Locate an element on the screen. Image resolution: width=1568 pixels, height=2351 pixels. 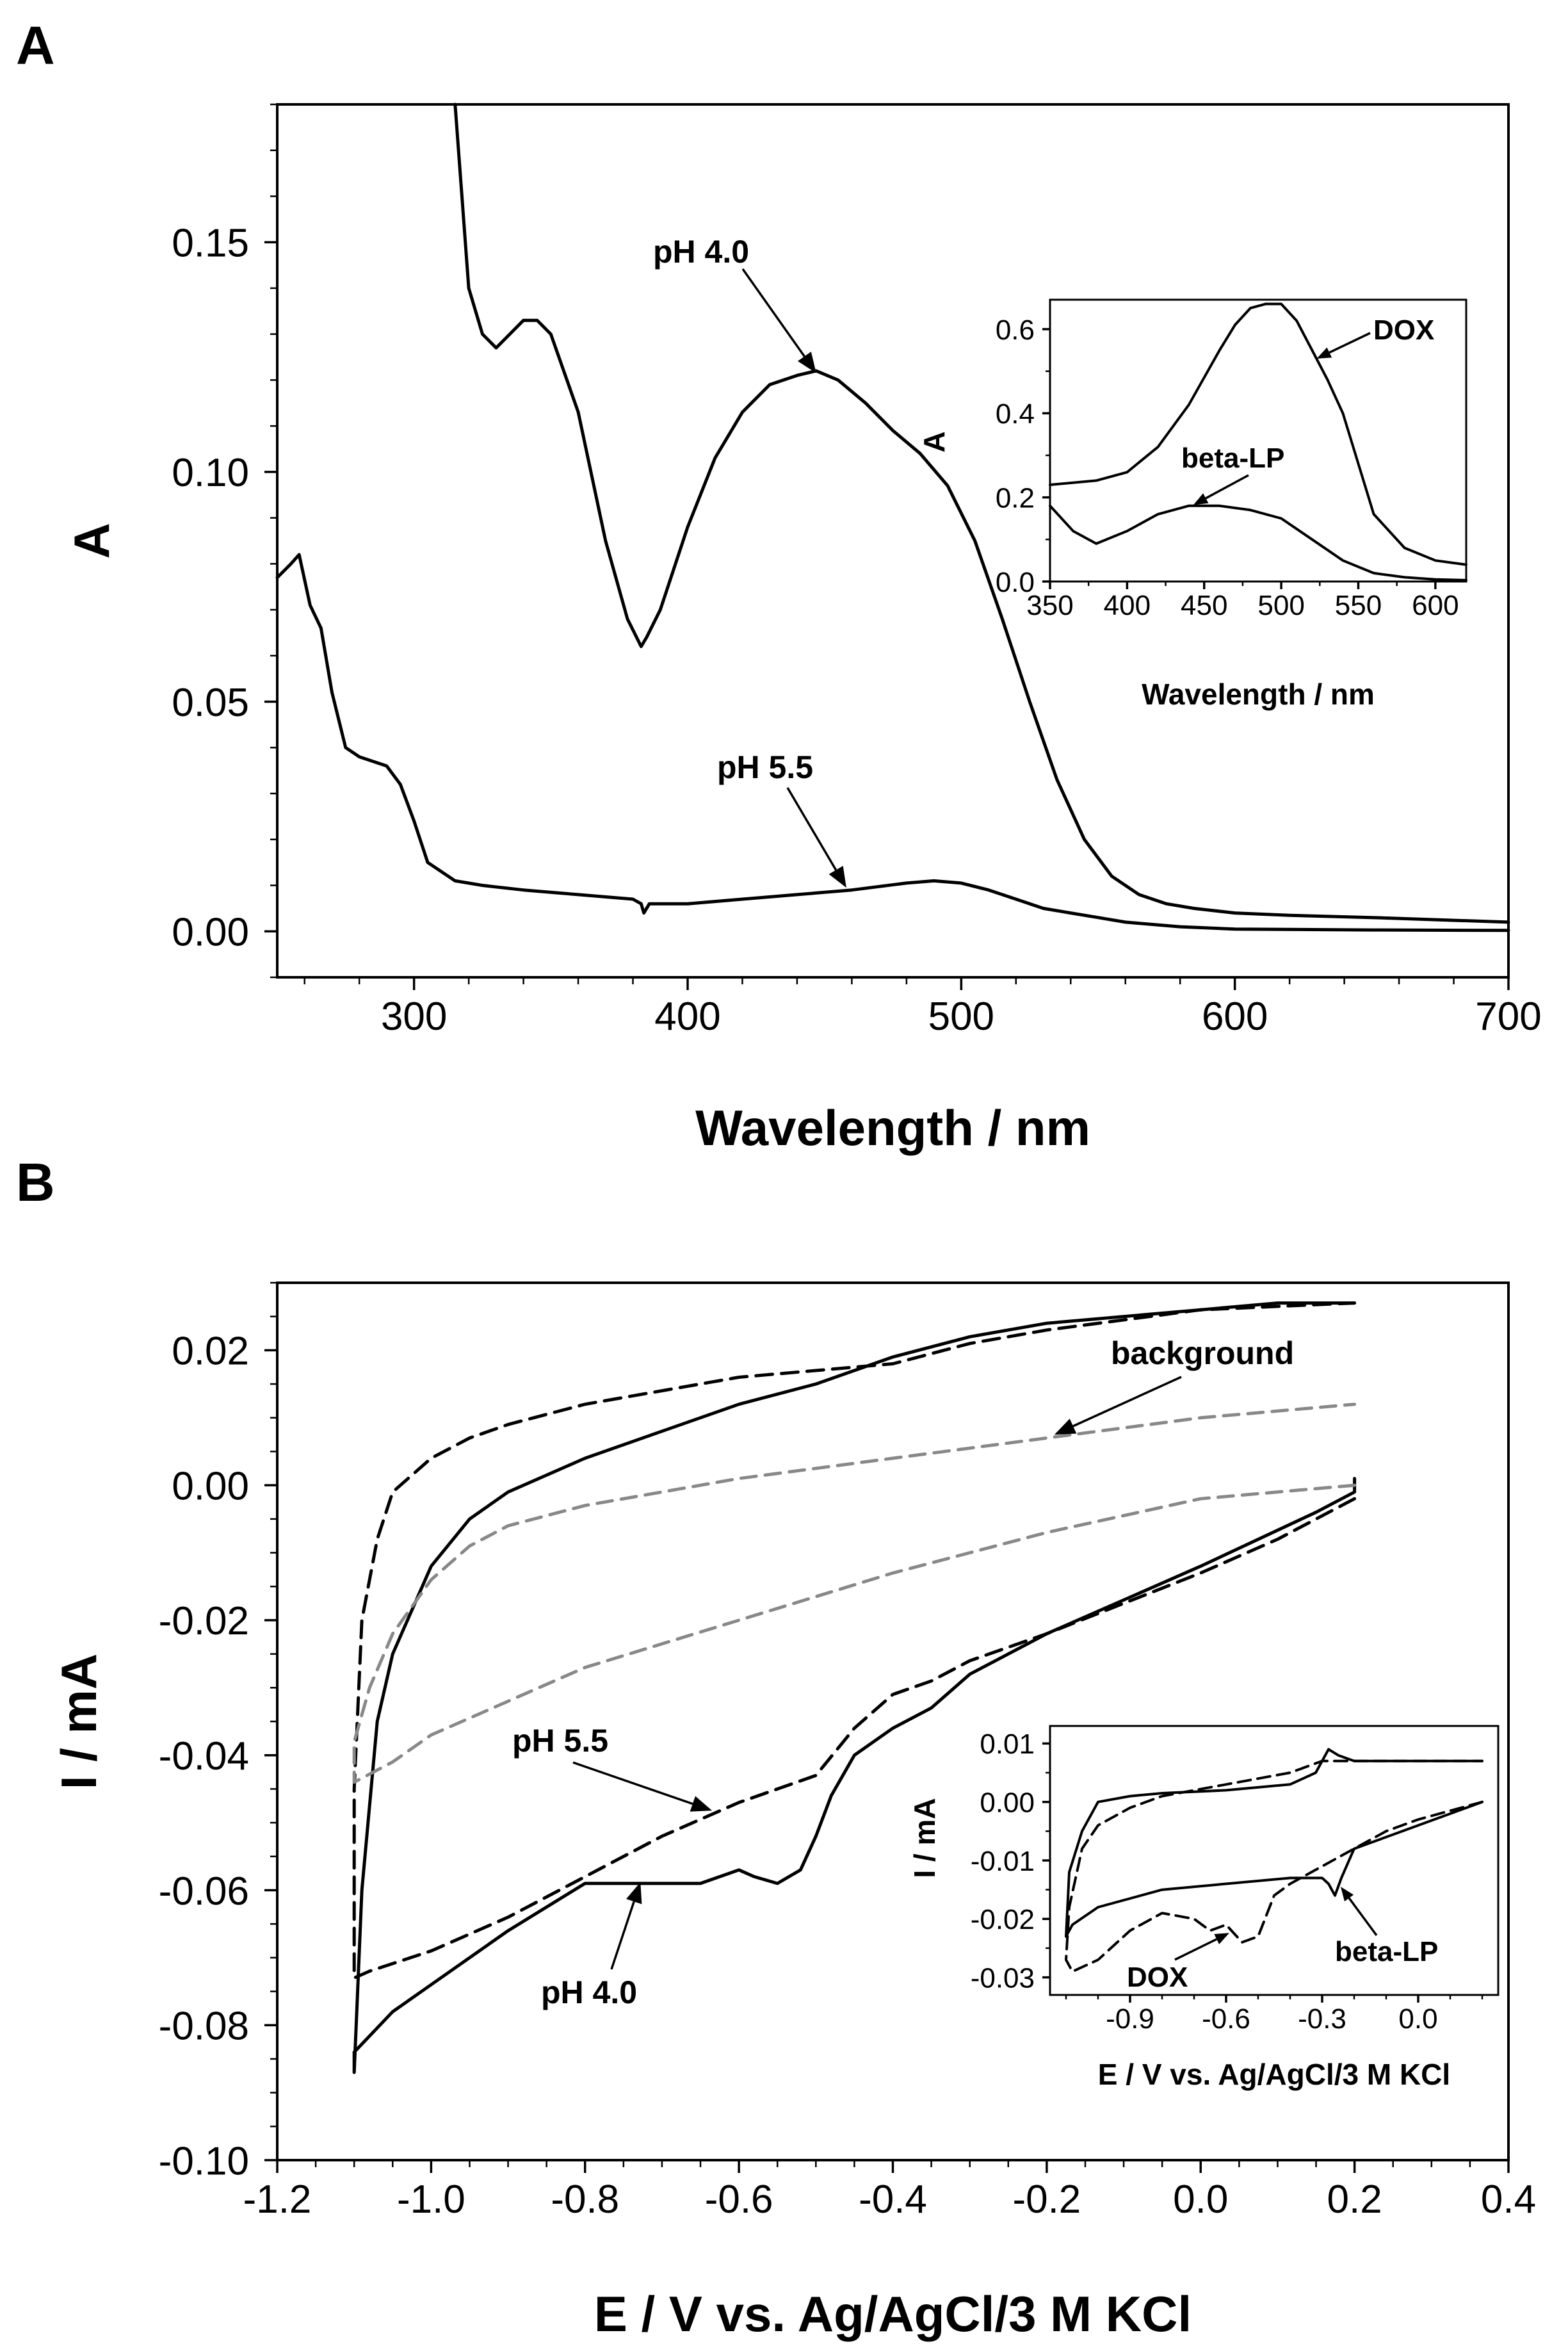
ia-x-tick-label: 550 is located at coordinates (1358, 605).